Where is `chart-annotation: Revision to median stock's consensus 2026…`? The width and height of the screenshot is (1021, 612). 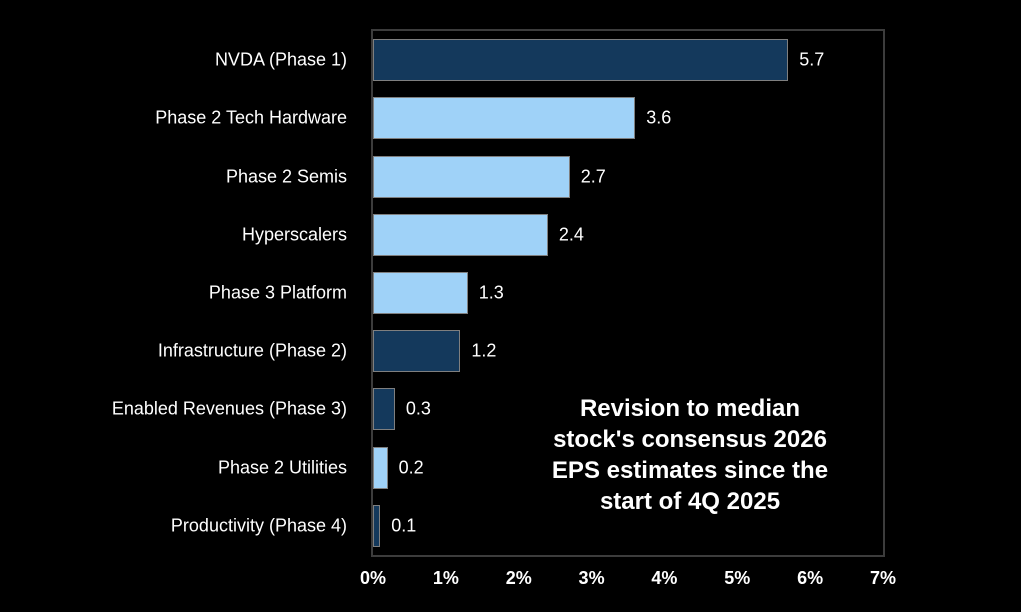
chart-annotation: Revision to median stock's consensus 2026… is located at coordinates (690, 455).